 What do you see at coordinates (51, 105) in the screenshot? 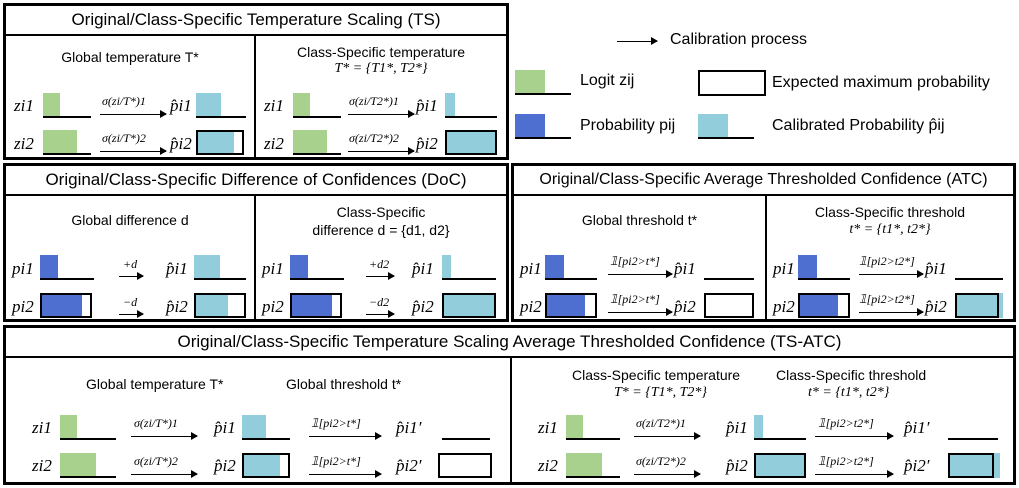
I see `ts-g-logit1` at bounding box center [51, 105].